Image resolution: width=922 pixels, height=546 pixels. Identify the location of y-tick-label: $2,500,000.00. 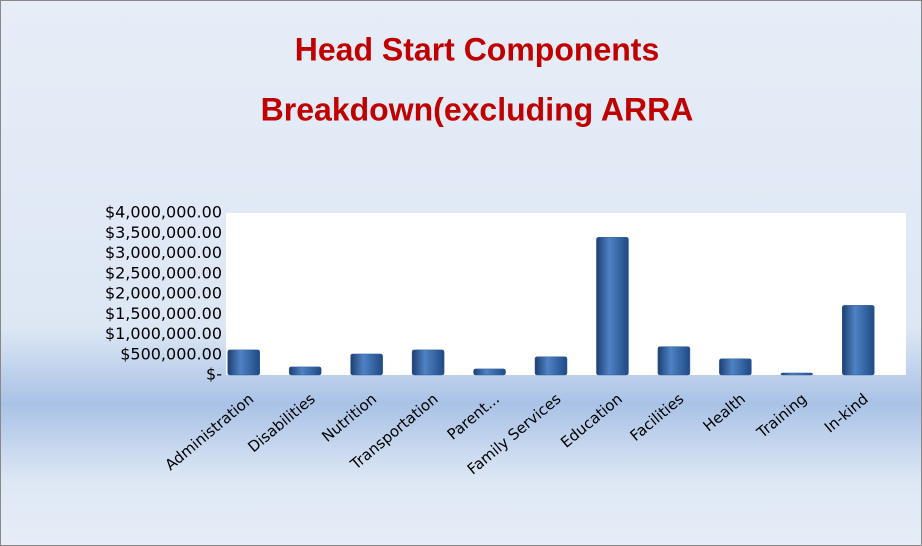
(163, 272).